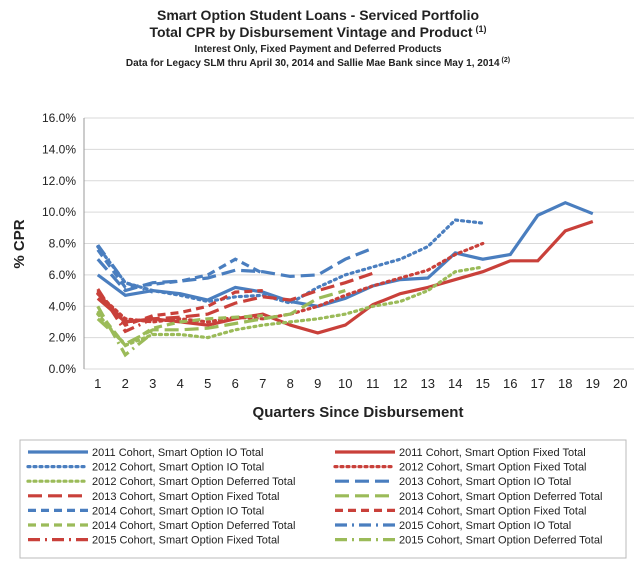  Describe the element at coordinates (59, 212) in the screenshot. I see `y-tick-label: 10.0%` at that location.